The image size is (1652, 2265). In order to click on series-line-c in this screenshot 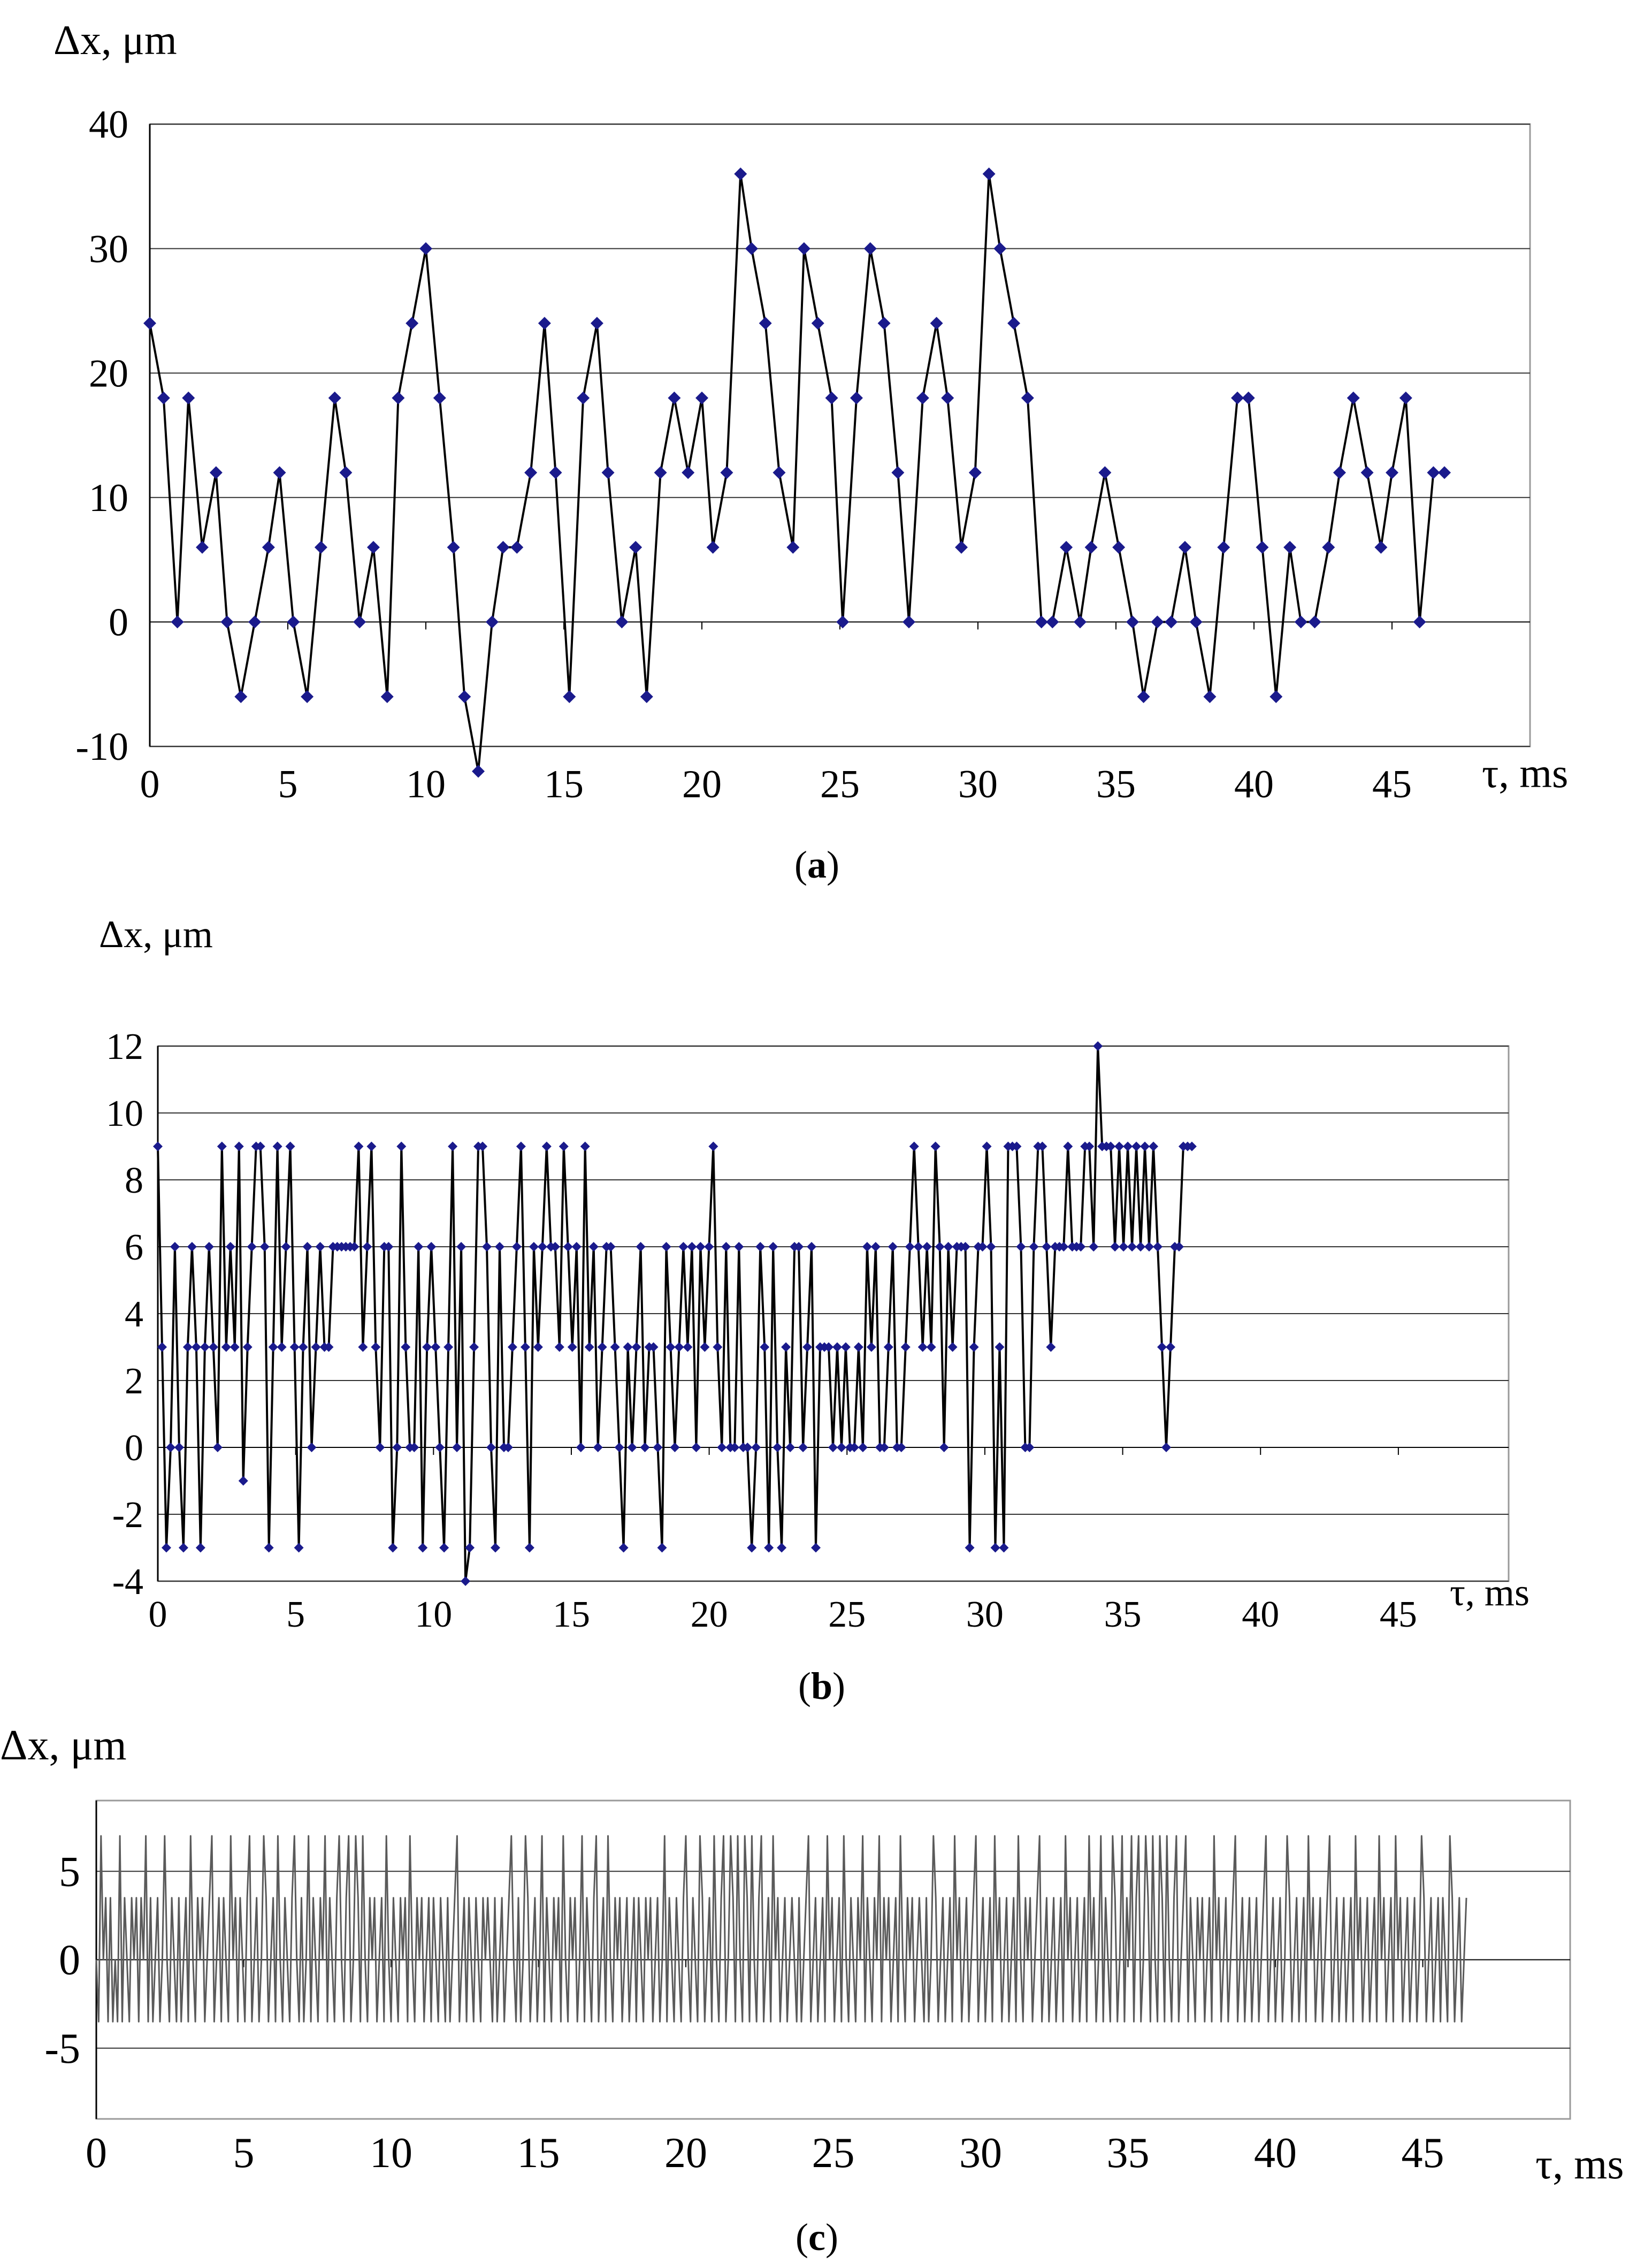, I will do `click(781, 1929)`.